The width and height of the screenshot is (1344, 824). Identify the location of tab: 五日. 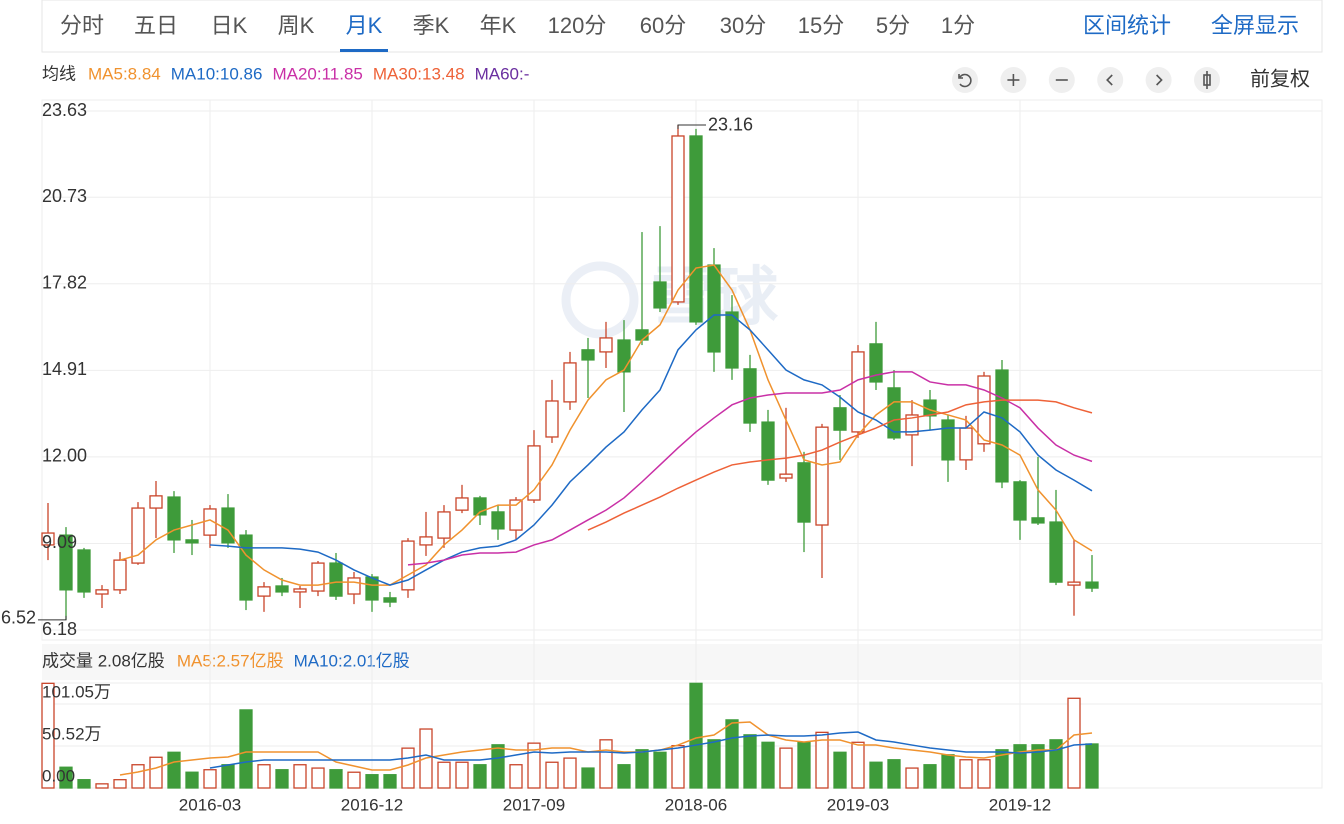
(156, 25).